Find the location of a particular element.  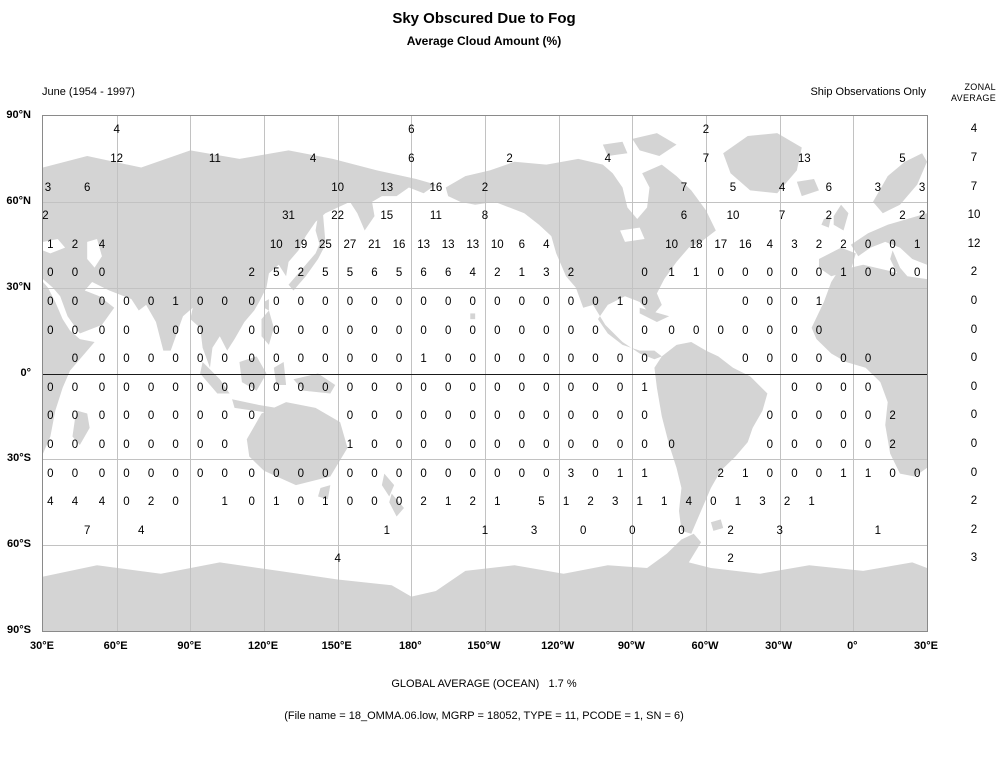

zonal-header-line1: ZONAL is located at coordinates (980, 87).